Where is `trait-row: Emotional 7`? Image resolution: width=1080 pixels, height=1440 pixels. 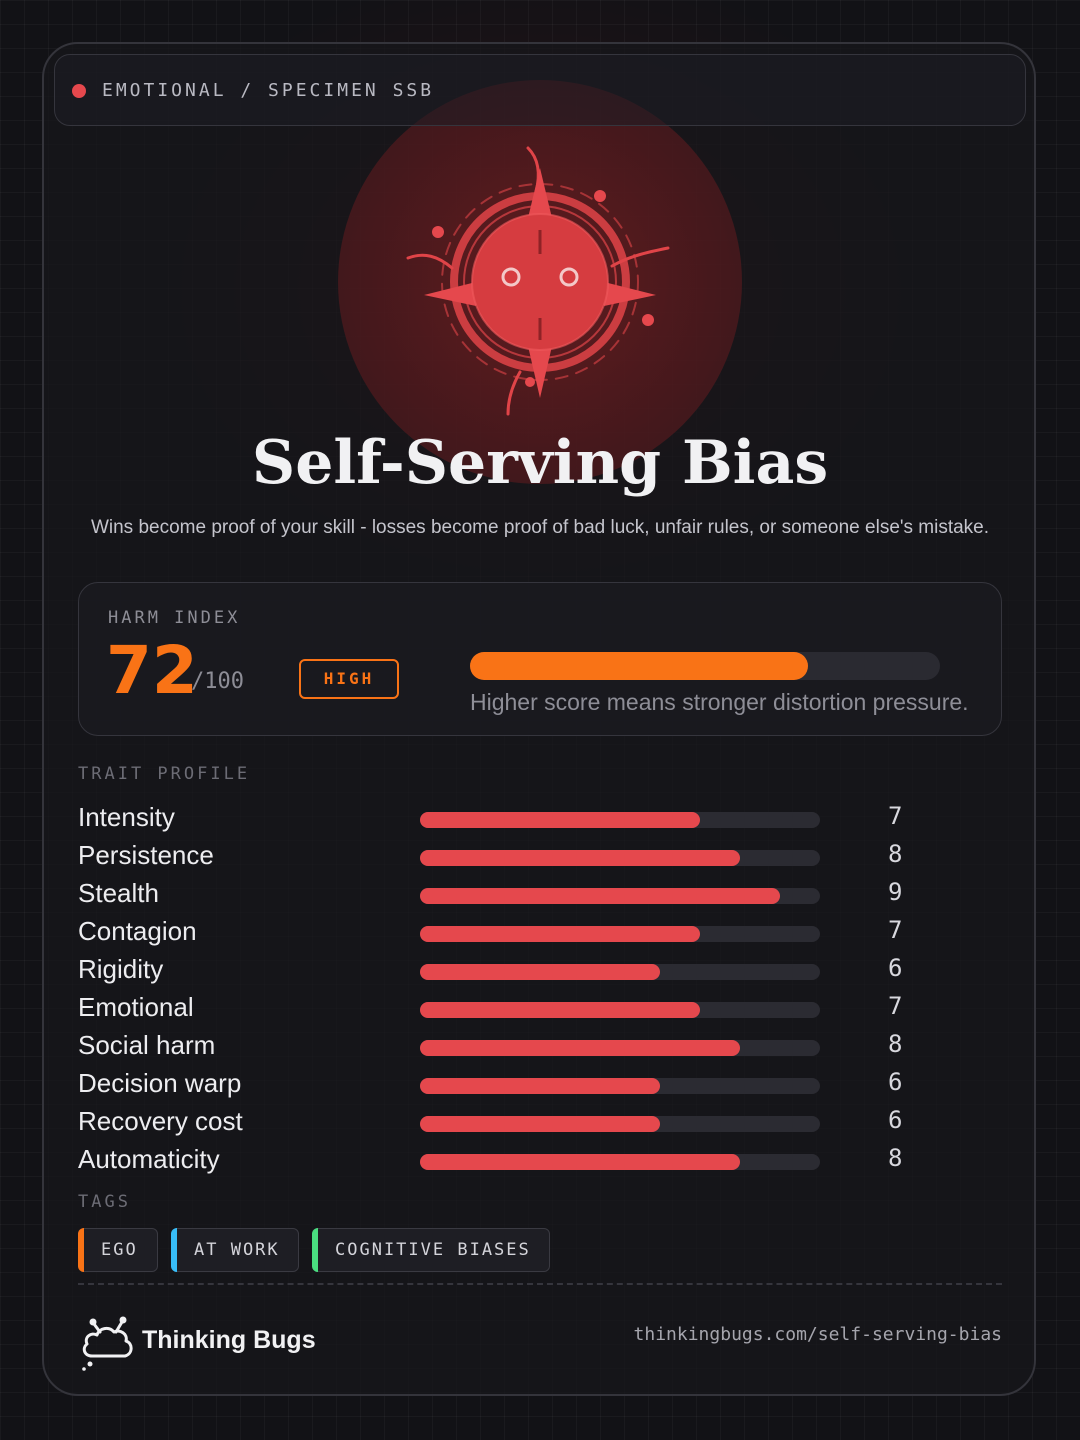 trait-row: Emotional 7 is located at coordinates (528, 1011).